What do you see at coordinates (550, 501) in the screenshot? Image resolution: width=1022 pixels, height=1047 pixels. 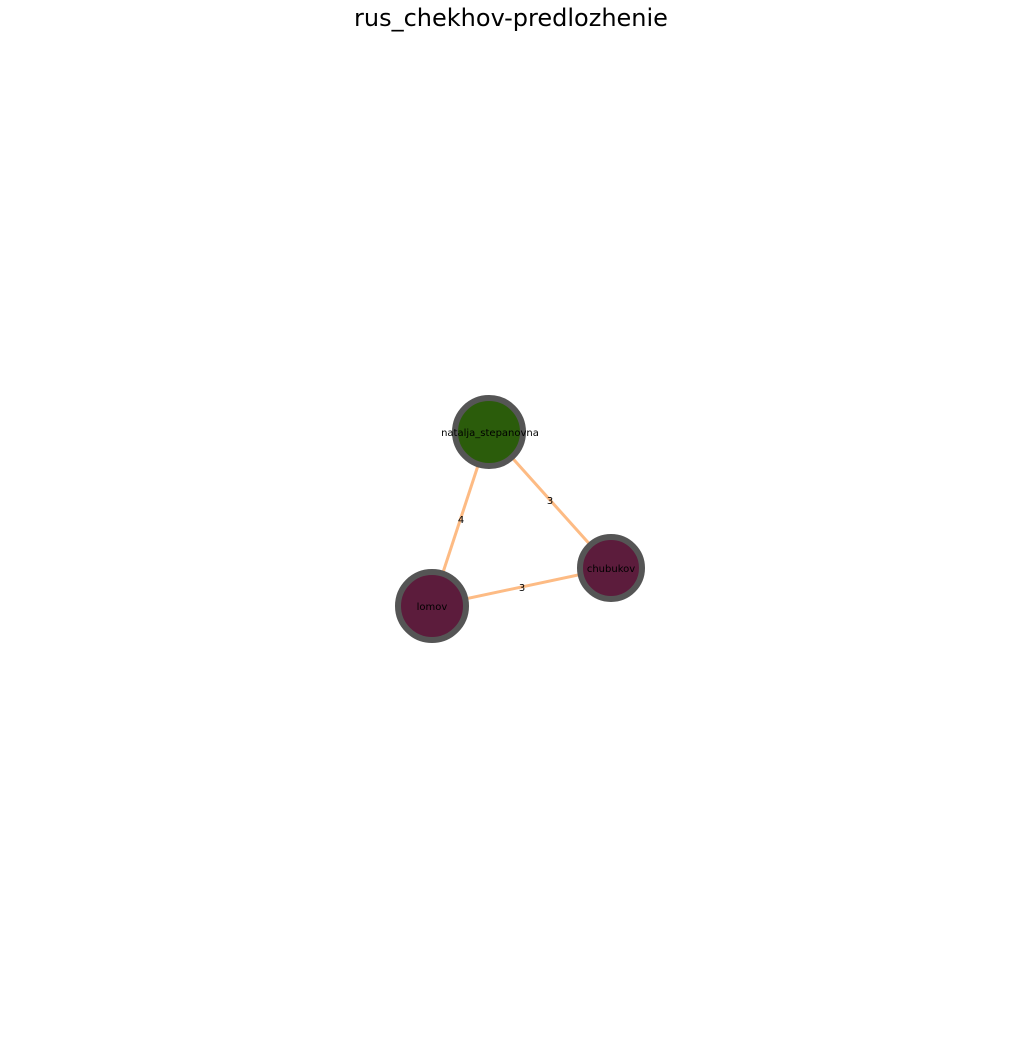 I see `edge-label-natalja-chubukov: 3` at bounding box center [550, 501].